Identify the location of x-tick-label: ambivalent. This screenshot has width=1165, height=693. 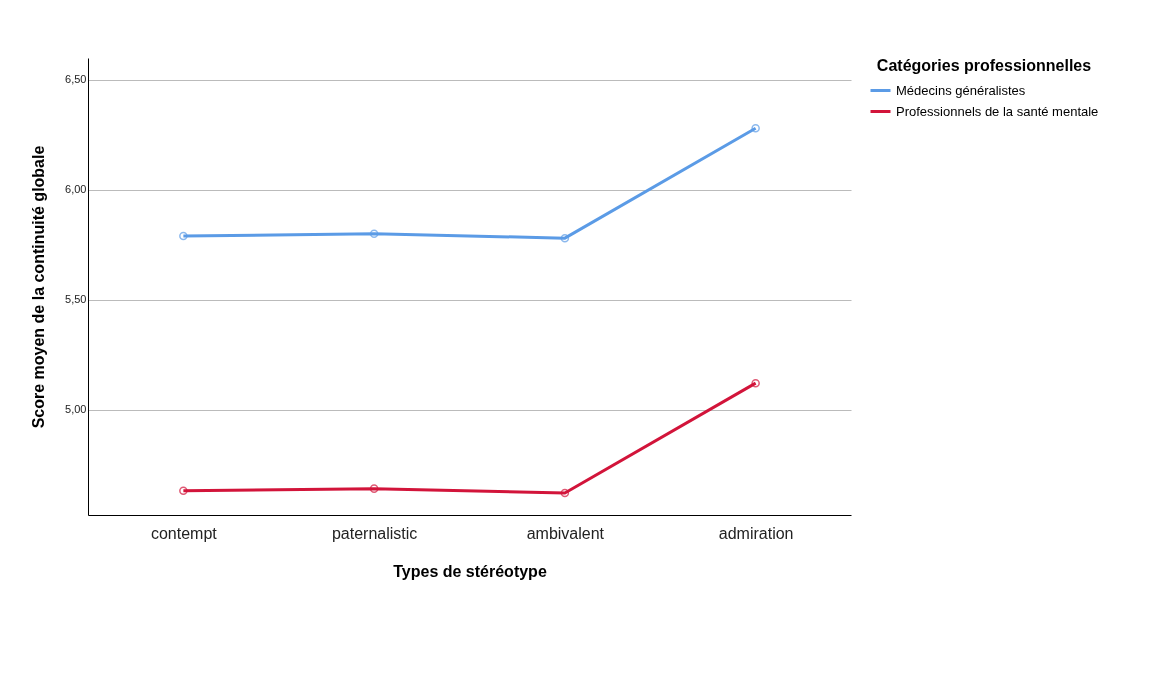
(565, 533).